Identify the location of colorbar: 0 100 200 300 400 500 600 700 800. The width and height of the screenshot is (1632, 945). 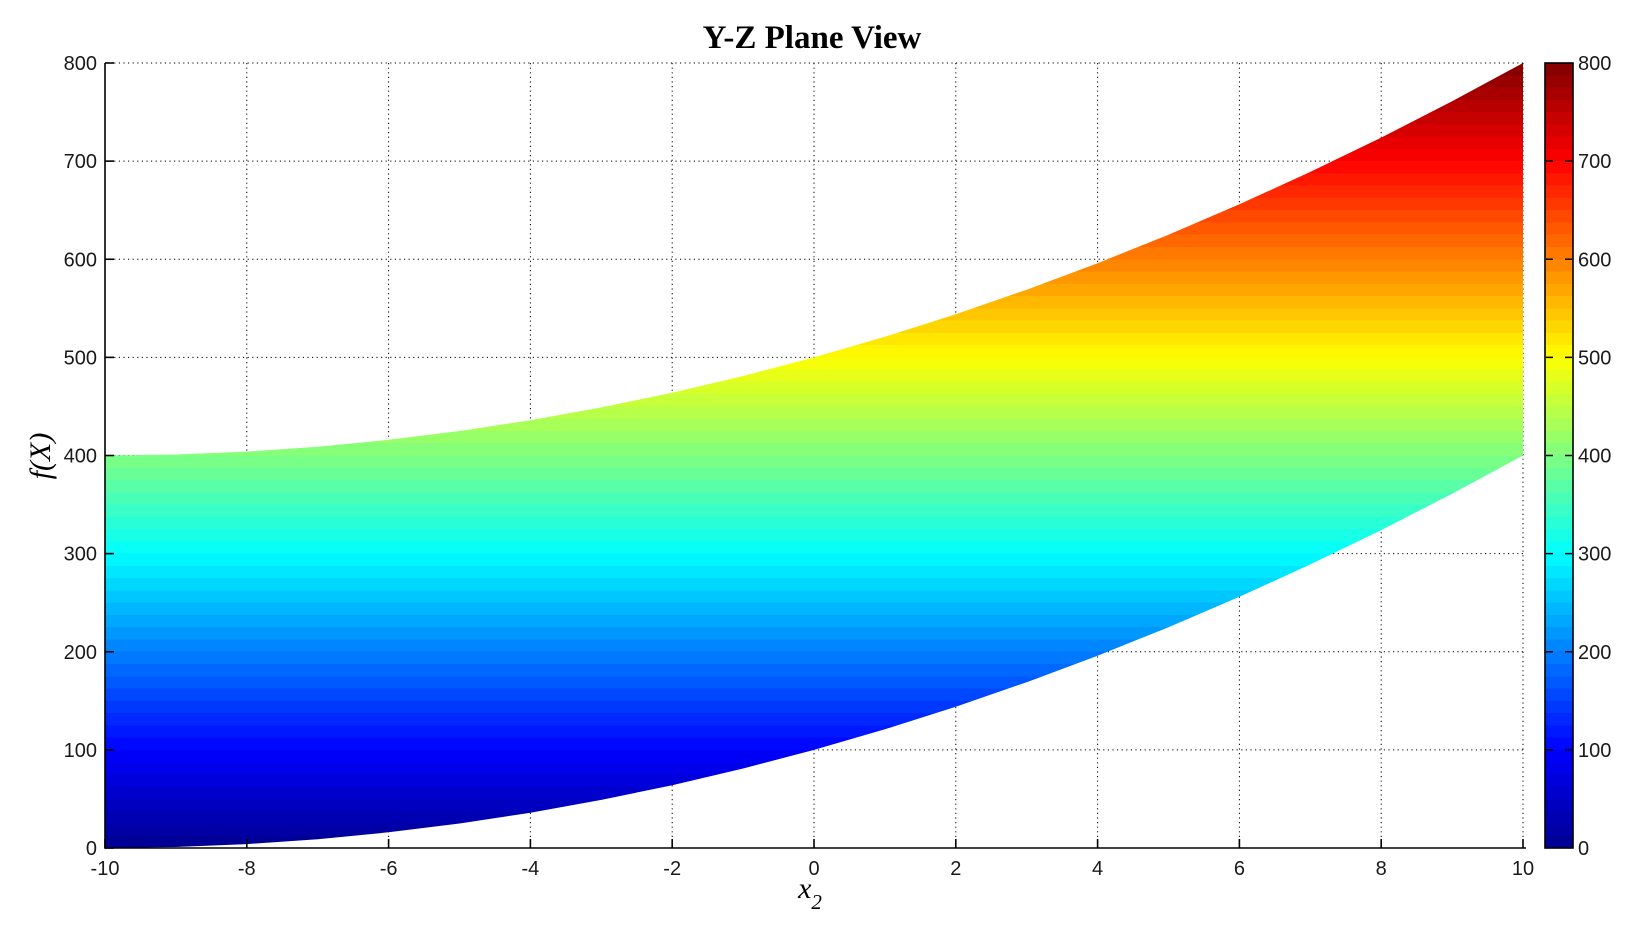
(1577, 456).